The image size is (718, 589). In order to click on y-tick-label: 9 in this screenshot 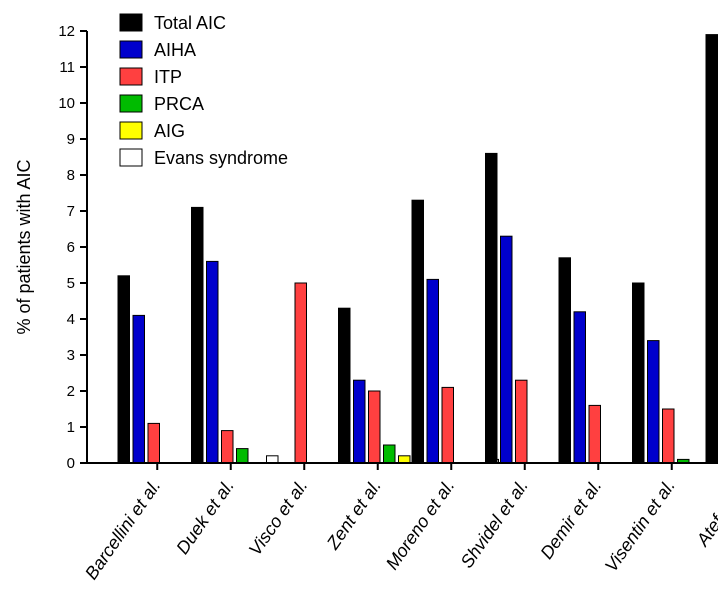, I will do `click(71, 139)`.